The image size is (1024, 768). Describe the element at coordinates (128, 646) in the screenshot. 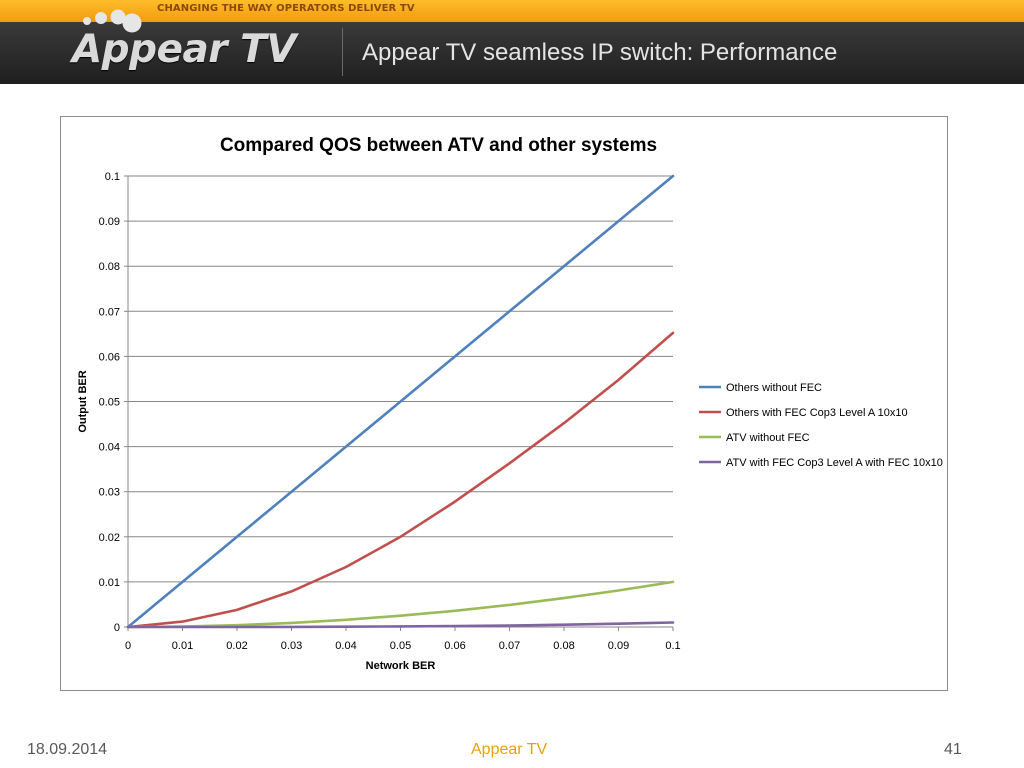

I see `x-tick-label: 0` at that location.